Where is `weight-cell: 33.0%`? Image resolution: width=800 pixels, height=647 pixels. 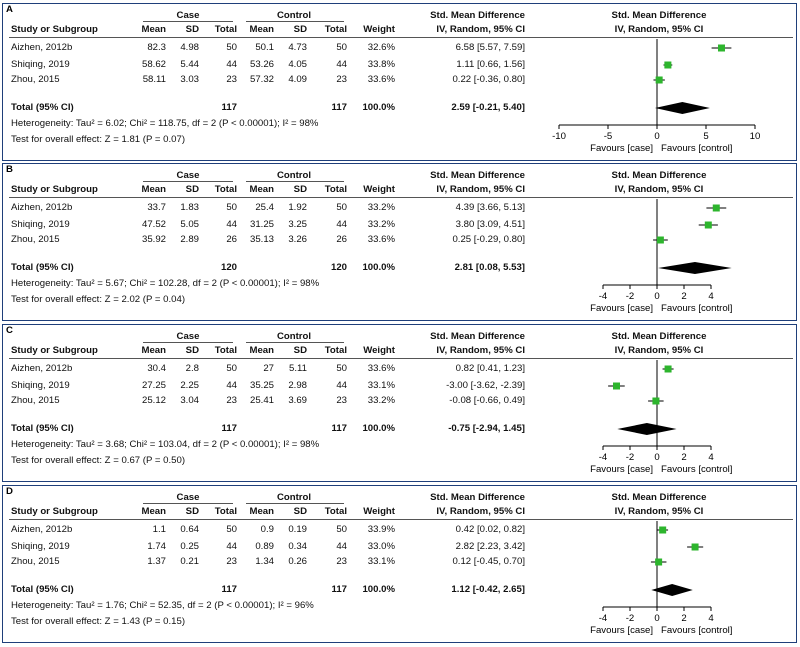
weight-cell: 33.0% is located at coordinates (381, 546).